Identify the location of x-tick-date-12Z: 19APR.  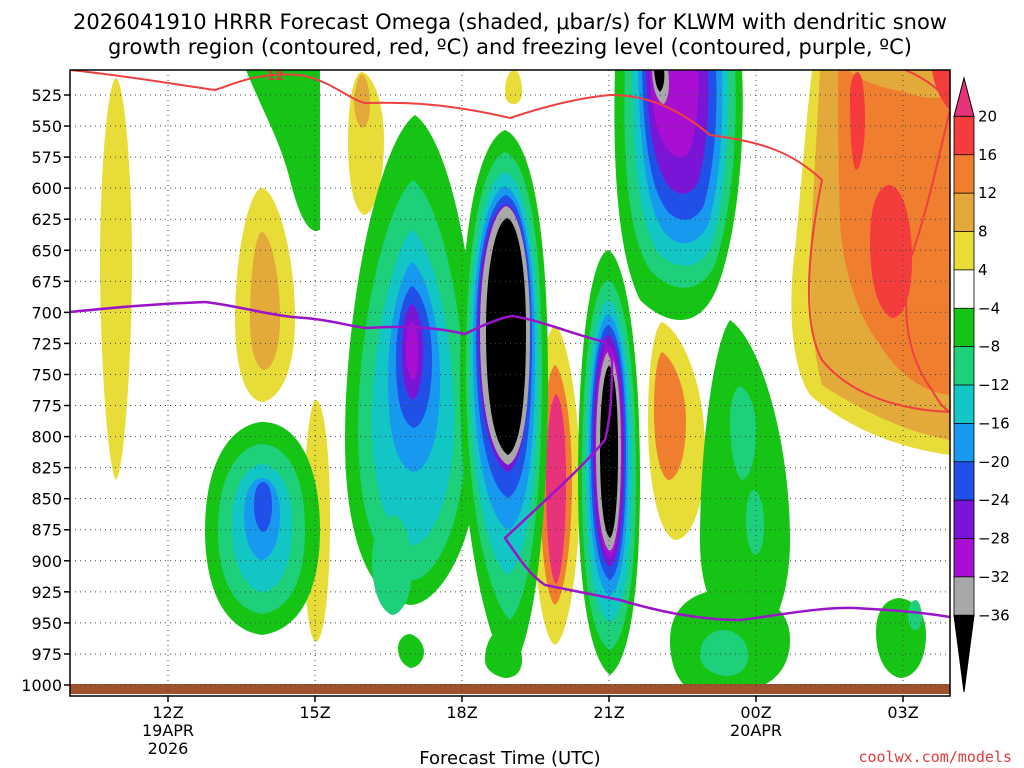
(168, 730).